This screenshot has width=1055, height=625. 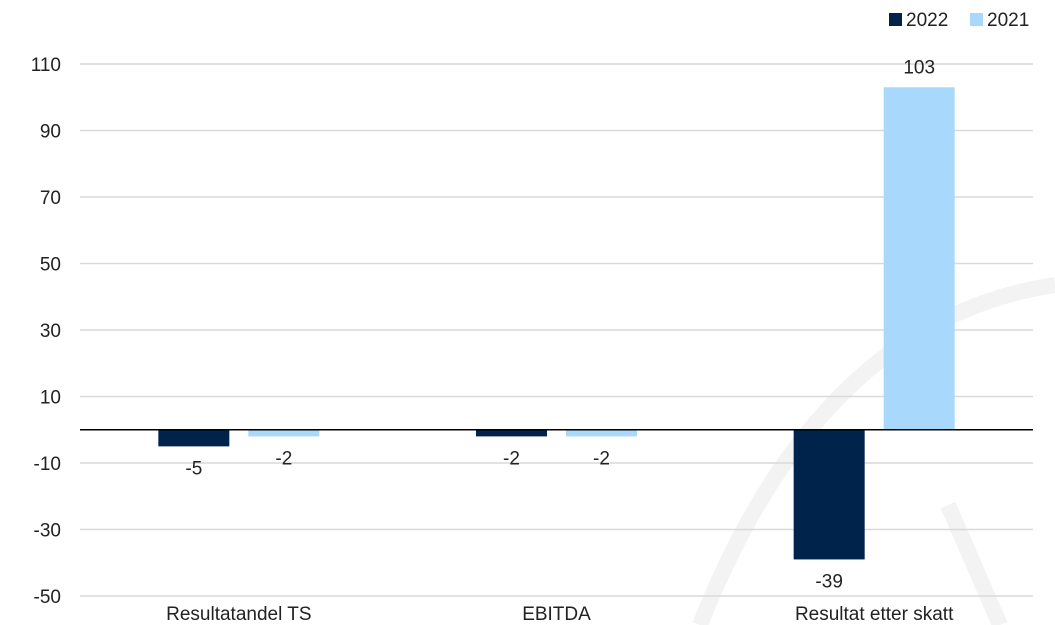 What do you see at coordinates (976, 19) in the screenshot?
I see `legend-swatch-2021` at bounding box center [976, 19].